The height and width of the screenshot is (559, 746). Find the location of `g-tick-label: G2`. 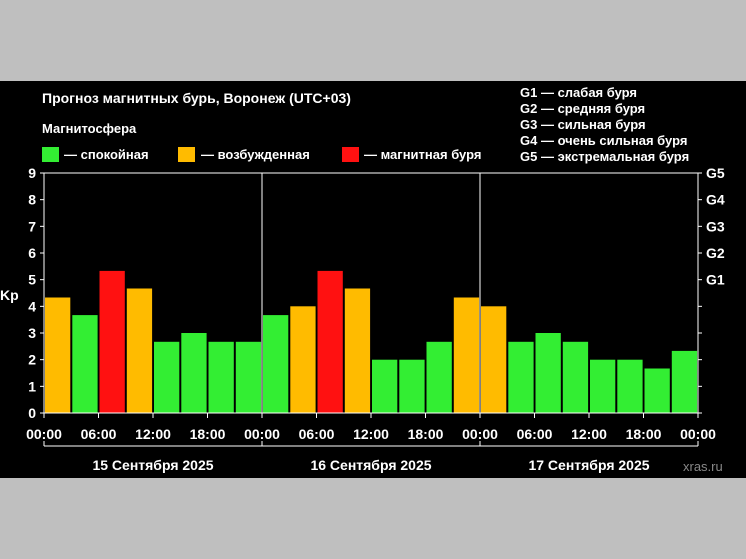

g-tick-label: G2 is located at coordinates (715, 253).